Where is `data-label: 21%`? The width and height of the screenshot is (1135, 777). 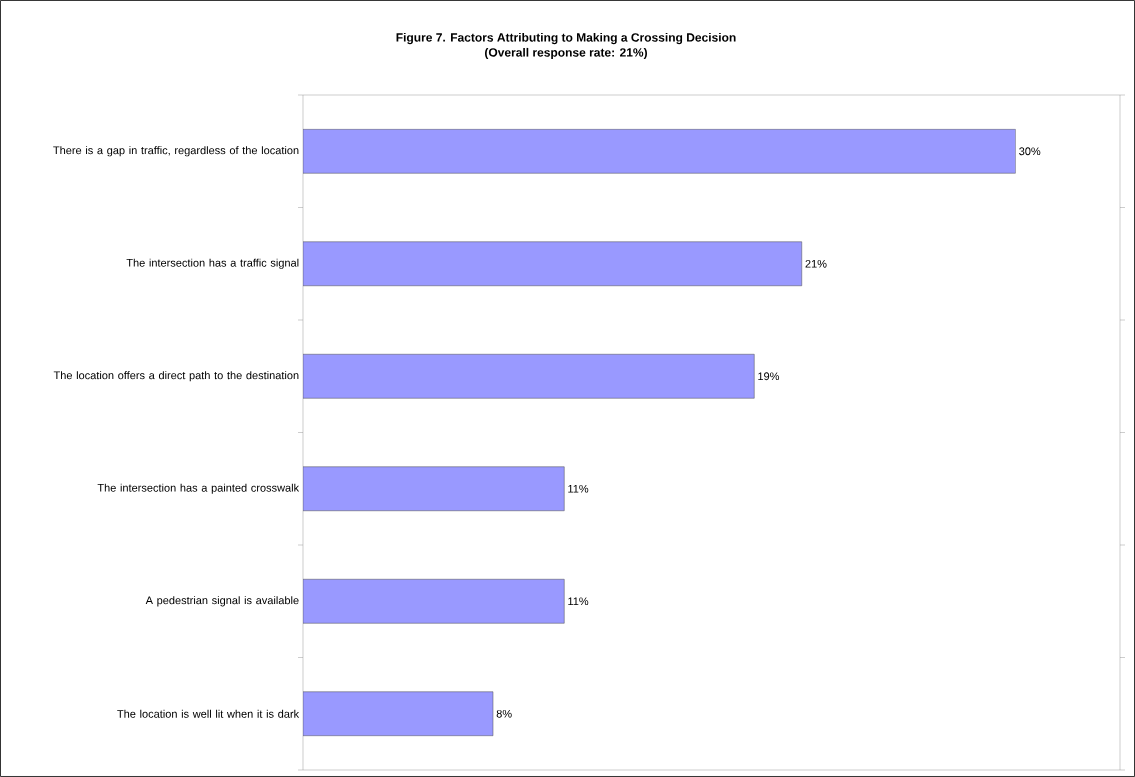 data-label: 21% is located at coordinates (816, 263).